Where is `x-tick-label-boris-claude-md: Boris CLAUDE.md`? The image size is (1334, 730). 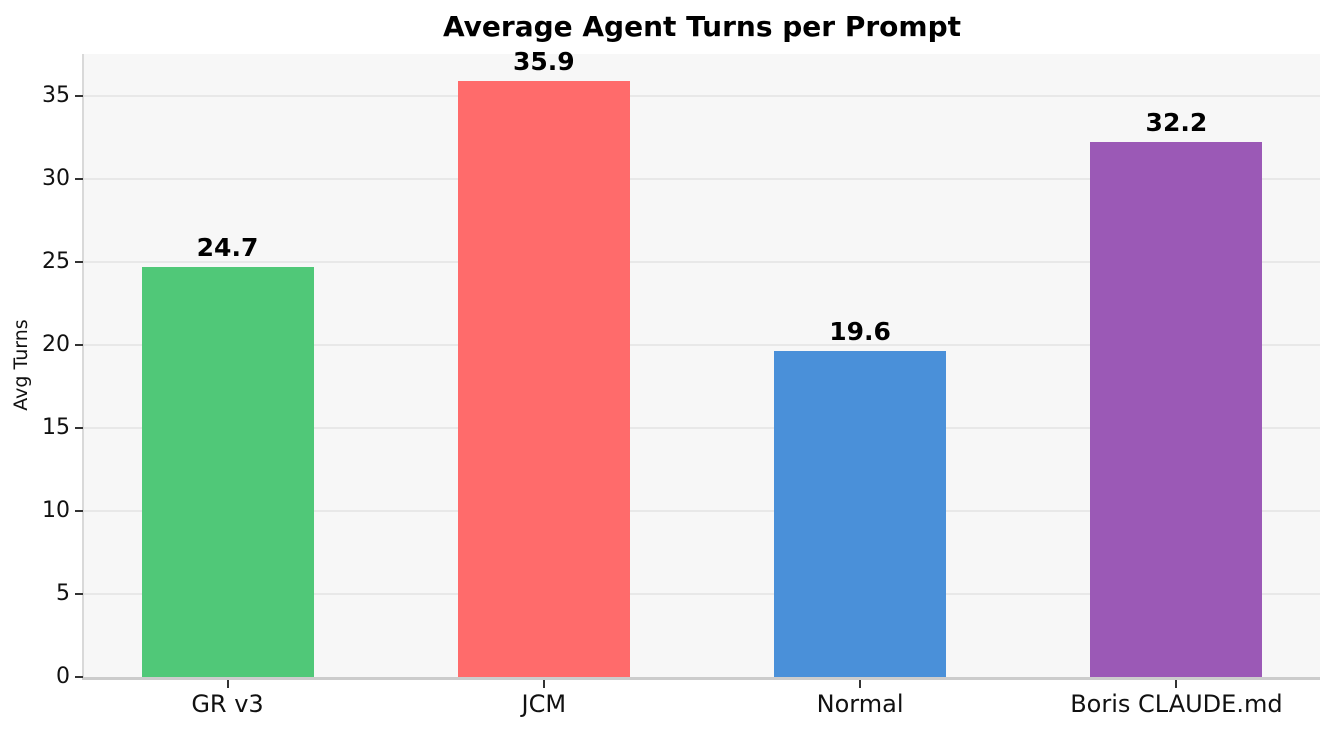
x-tick-label-boris-claude-md: Boris CLAUDE.md is located at coordinates (1176, 704).